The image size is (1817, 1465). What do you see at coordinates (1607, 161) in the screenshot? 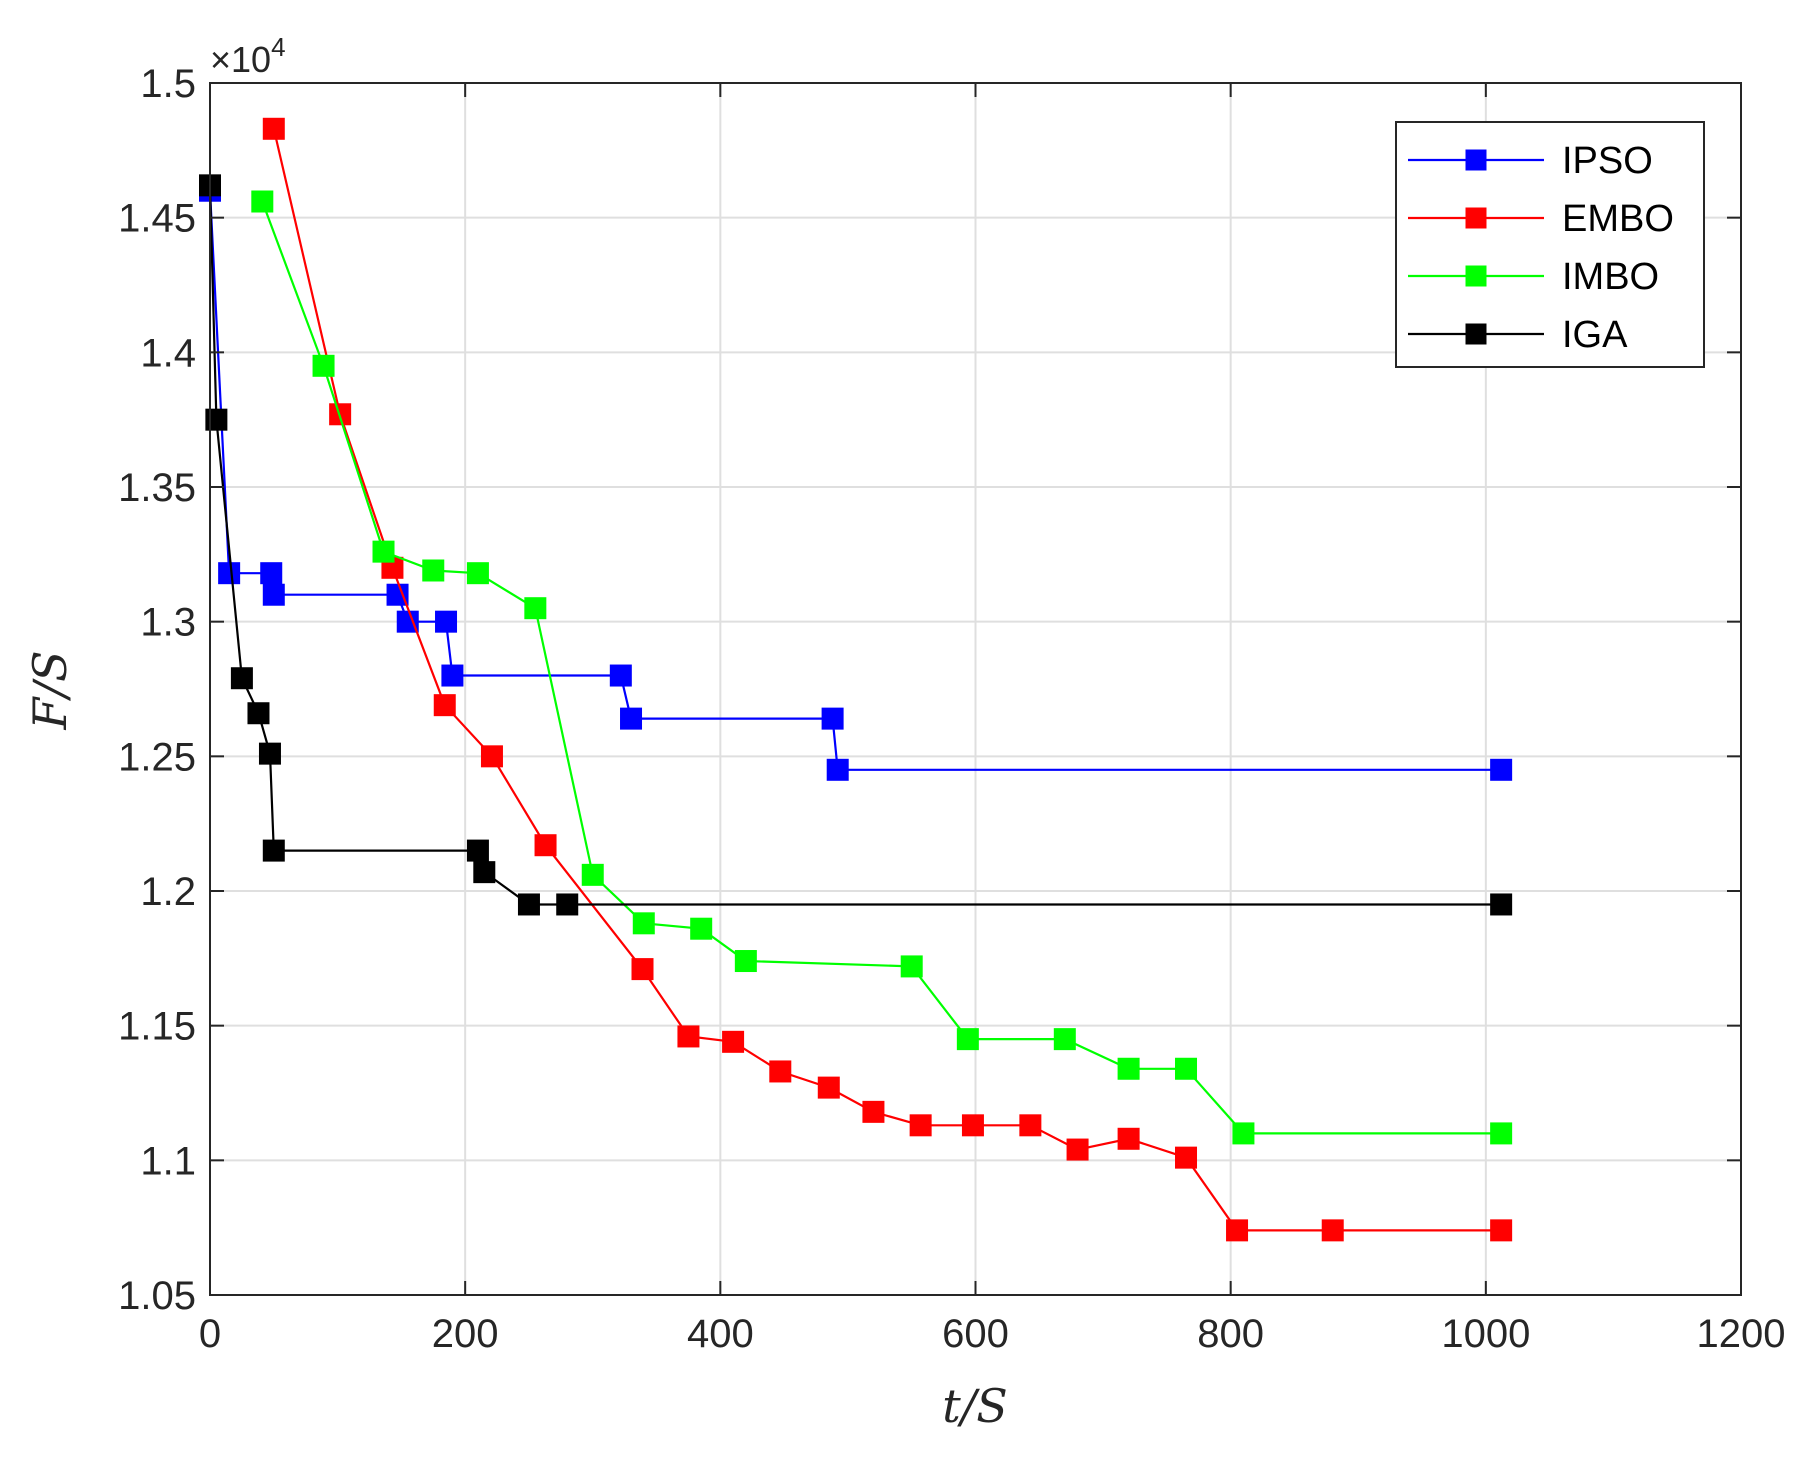
I see `legend-label: IPSO` at bounding box center [1607, 161].